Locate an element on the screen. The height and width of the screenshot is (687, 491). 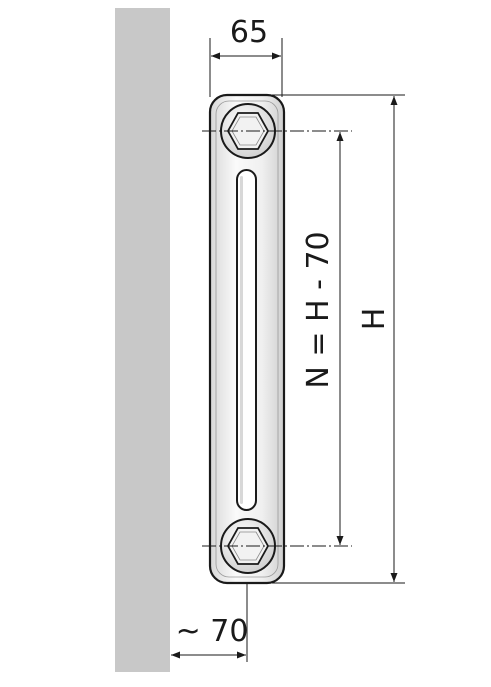
wall-distance-dimension is located at coordinates (209, 622).